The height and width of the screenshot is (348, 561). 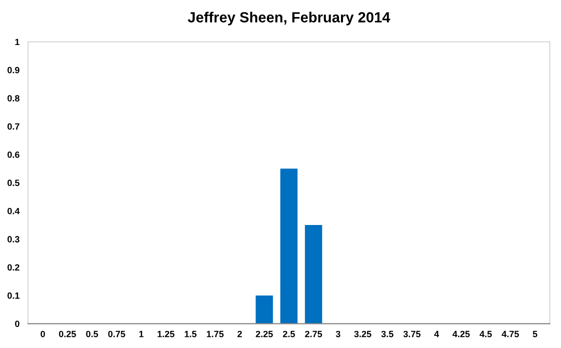 I want to click on x-tick-label: 2.5, so click(x=288, y=334).